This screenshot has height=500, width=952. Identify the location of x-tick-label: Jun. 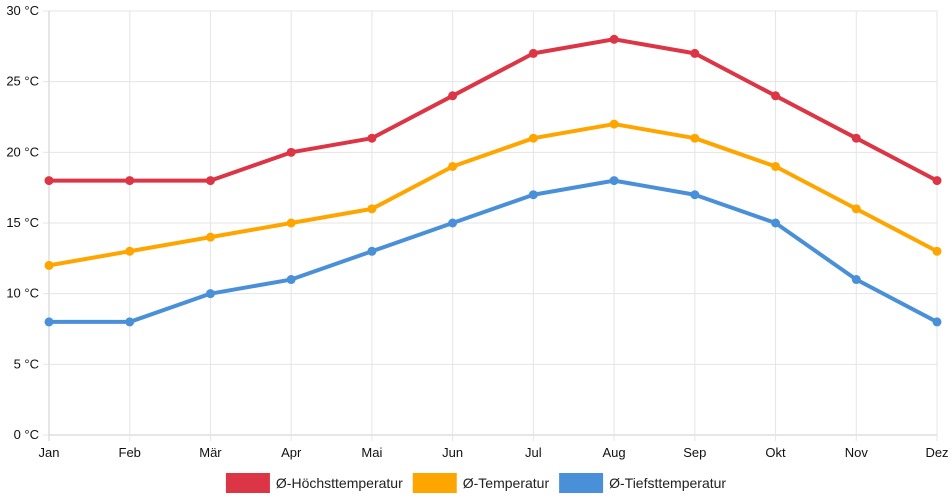
(452, 452).